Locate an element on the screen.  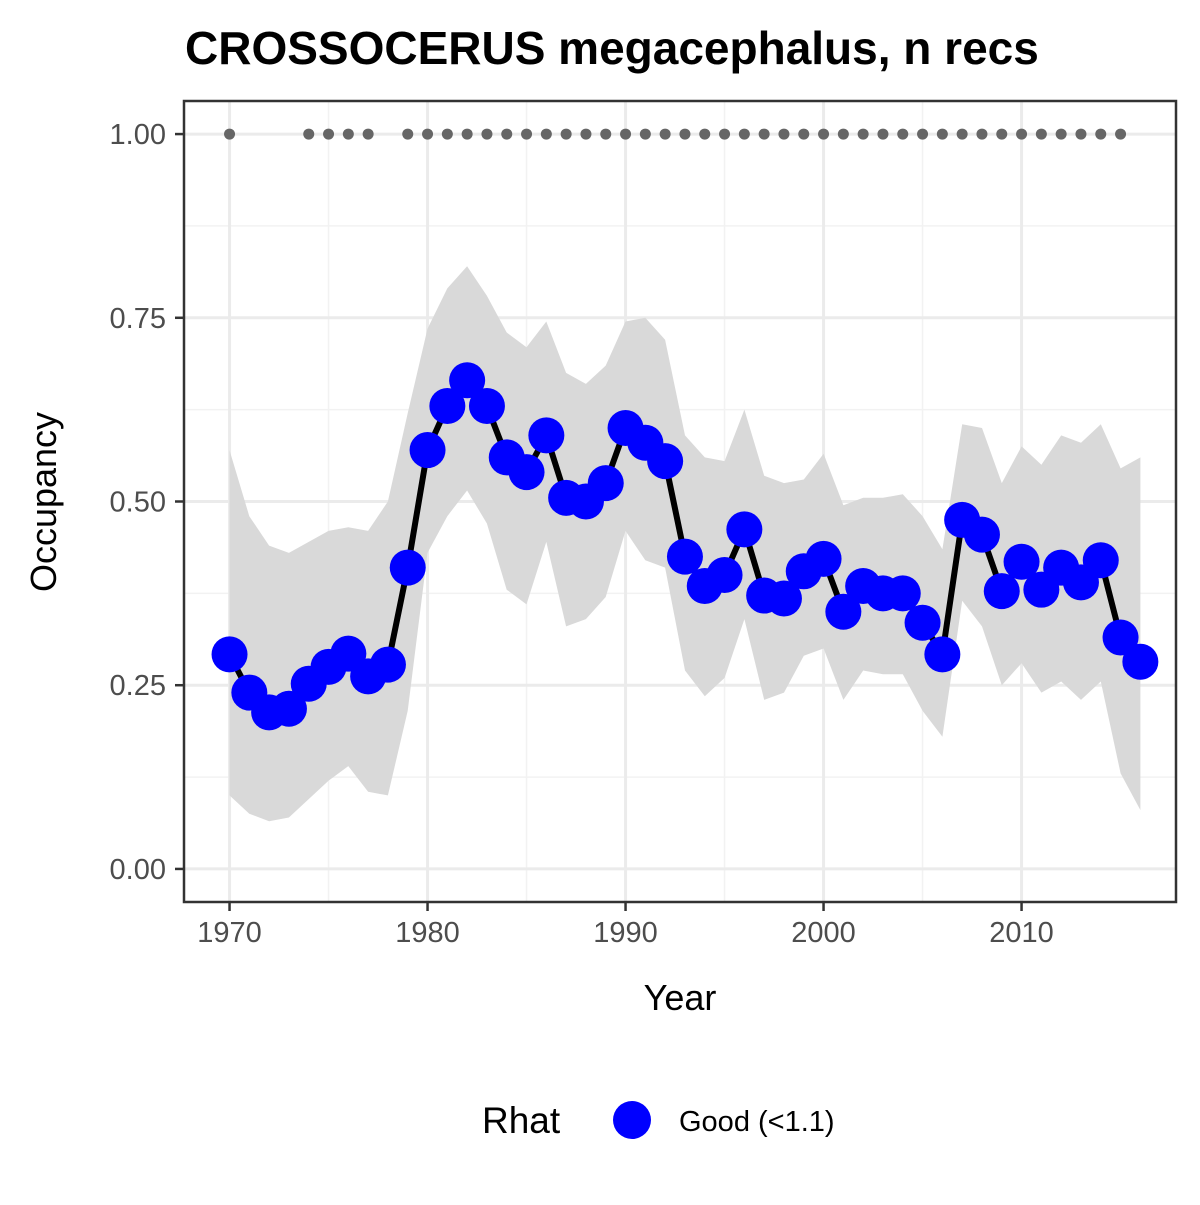
legend: Rhat Good (<1.1) is located at coordinates (658, 1120).